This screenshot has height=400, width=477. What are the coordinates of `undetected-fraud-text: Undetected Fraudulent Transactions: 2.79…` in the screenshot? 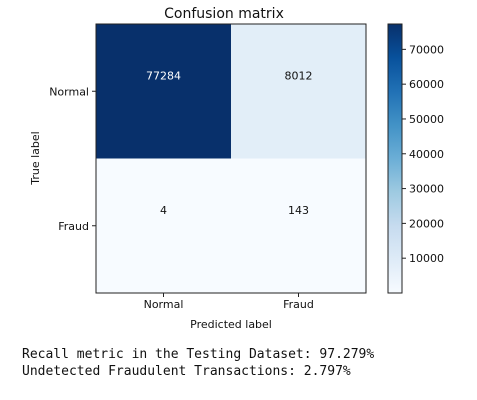 It's located at (186, 371).